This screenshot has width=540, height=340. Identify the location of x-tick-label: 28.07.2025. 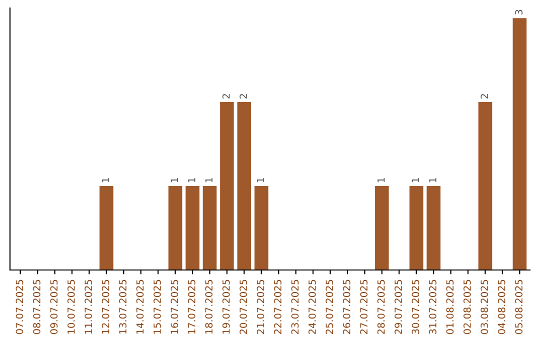
(381, 307).